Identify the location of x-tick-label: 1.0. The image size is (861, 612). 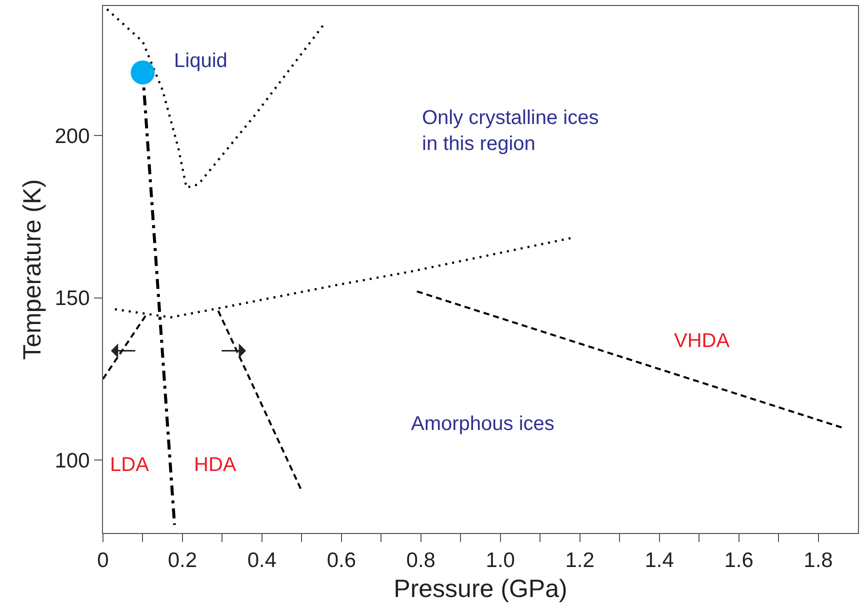
(500, 560).